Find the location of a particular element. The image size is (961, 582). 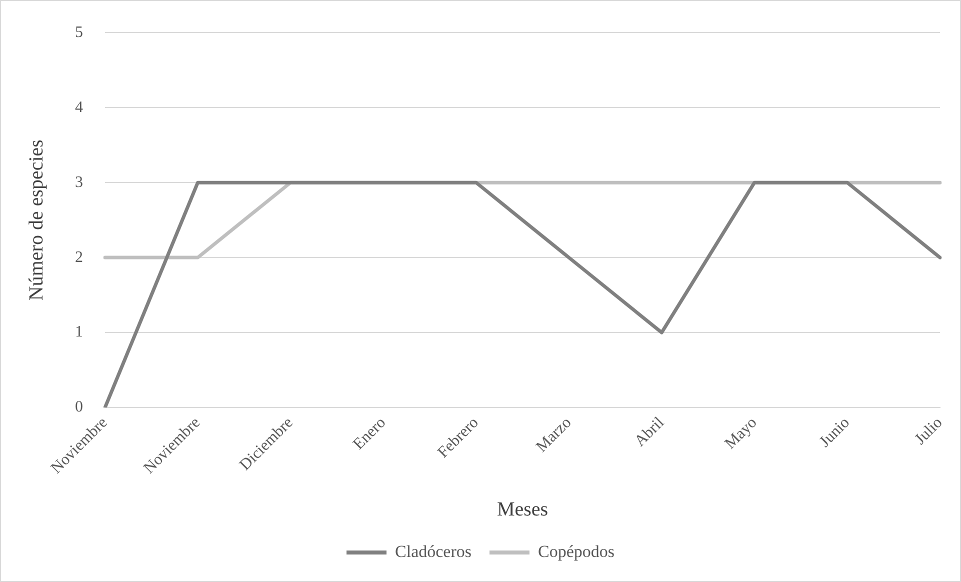

y-tick-label: 1 is located at coordinates (79, 332).